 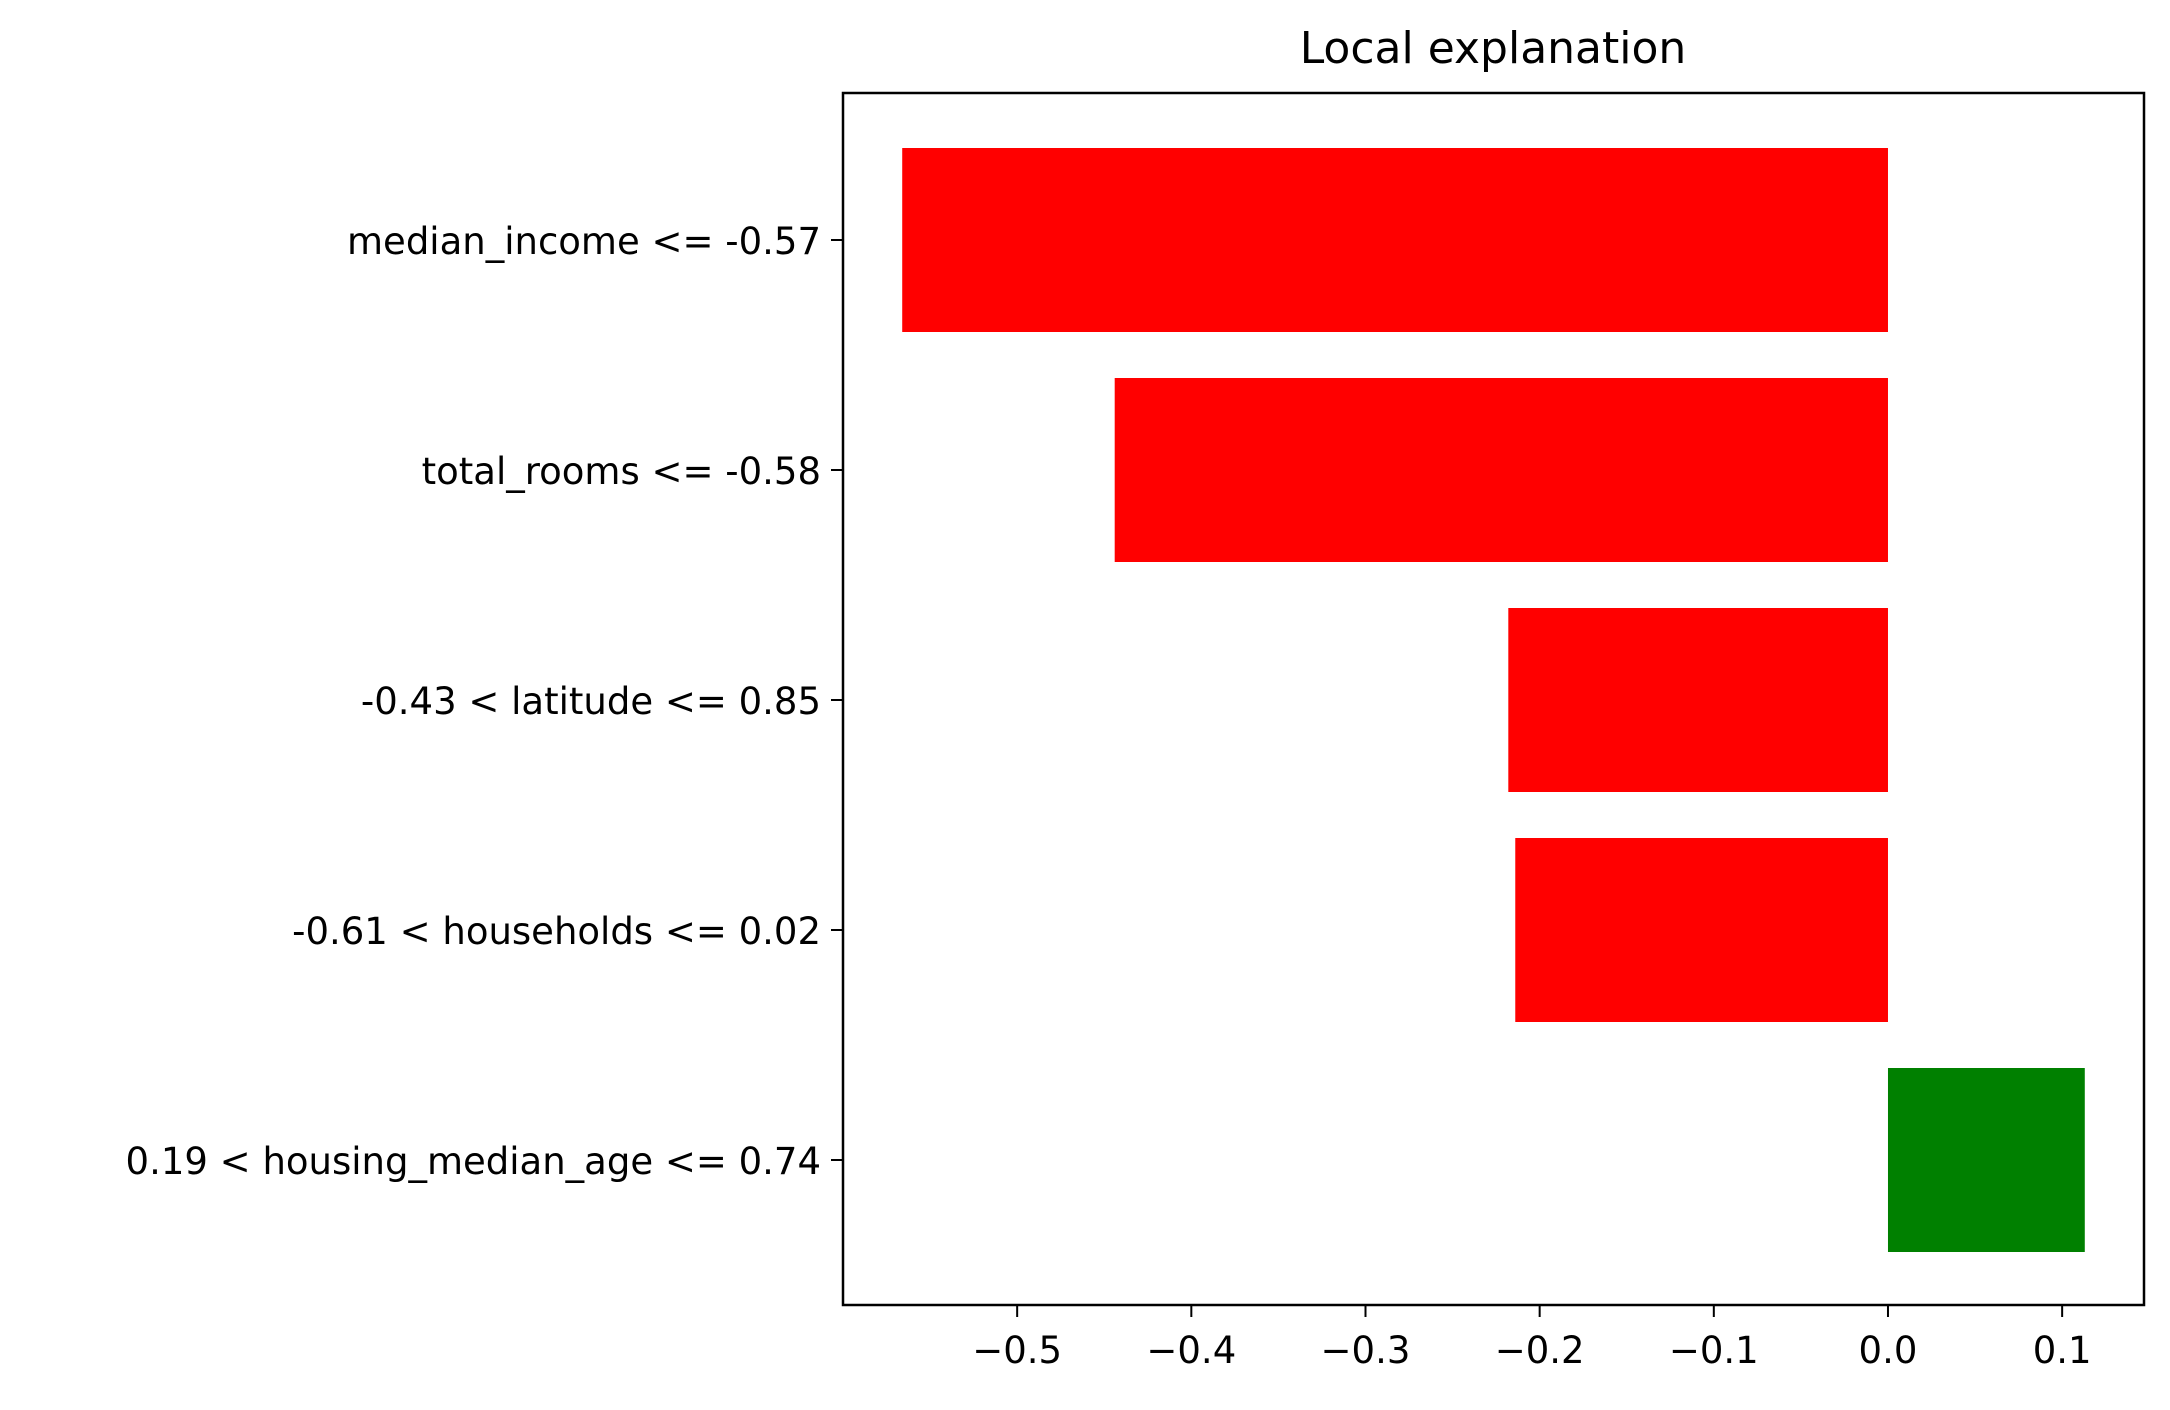 What do you see at coordinates (1540, 1350) in the screenshot?
I see `x-tick-label: −0.2` at bounding box center [1540, 1350].